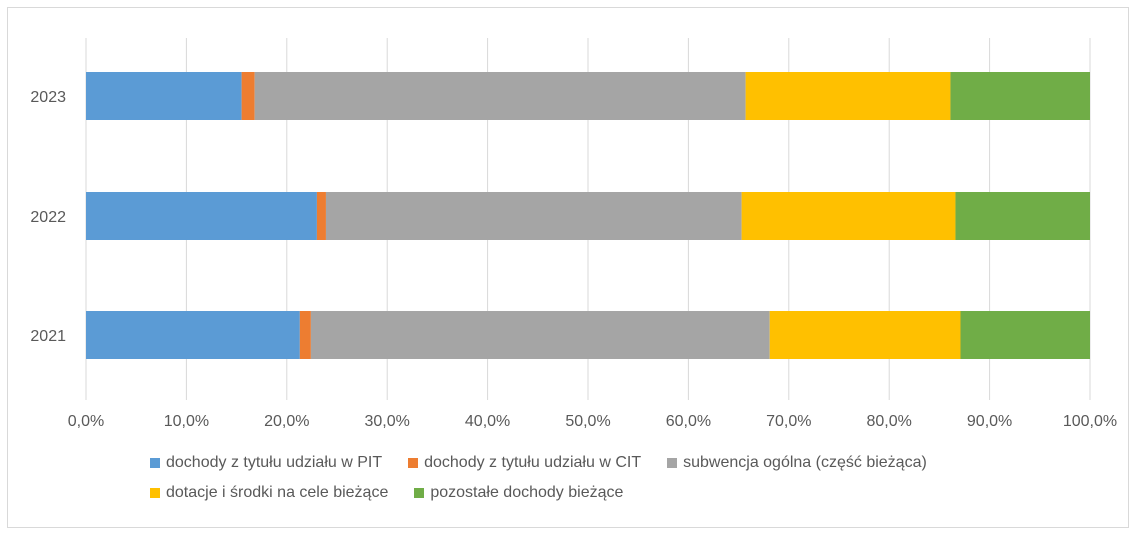  Describe the element at coordinates (274, 462) in the screenshot. I see `legend-label: dochody z tytułu udziału w PIT` at that location.